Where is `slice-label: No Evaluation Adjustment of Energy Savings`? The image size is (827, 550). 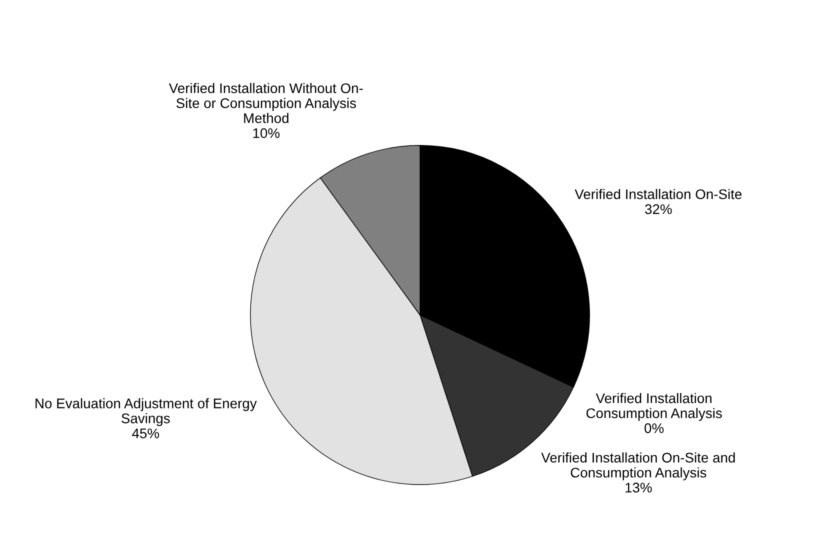
slice-label: No Evaluation Adjustment of Energy Savings is located at coordinates (146, 412).